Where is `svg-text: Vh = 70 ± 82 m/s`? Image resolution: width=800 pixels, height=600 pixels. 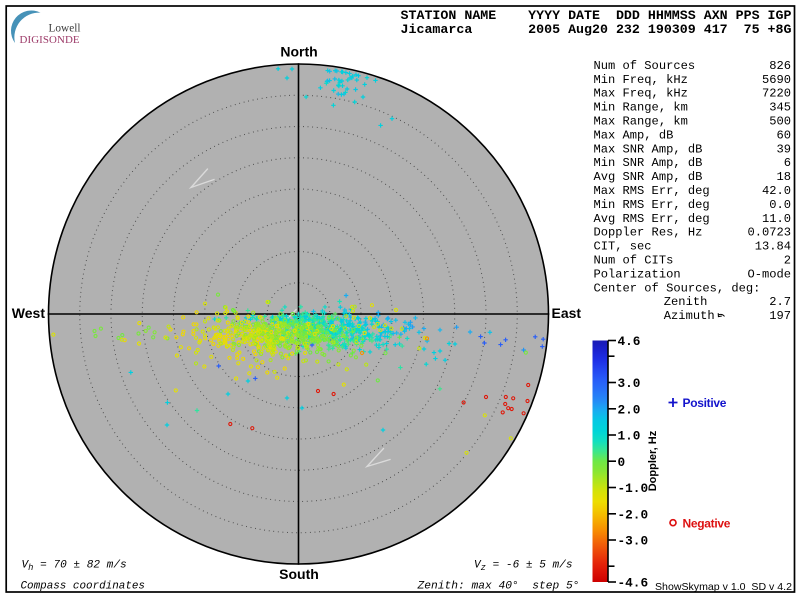 svg-text: Vh = 70 ± 82 m/s is located at coordinates (74, 567).